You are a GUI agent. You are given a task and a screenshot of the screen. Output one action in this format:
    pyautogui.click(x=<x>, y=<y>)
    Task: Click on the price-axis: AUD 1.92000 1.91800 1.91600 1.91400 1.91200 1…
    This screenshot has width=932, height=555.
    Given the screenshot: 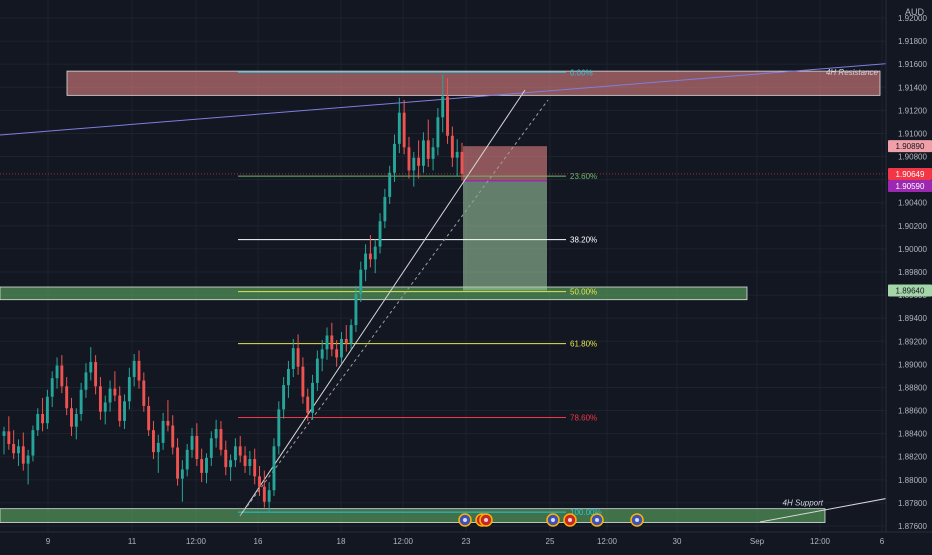 What is the action you would take?
    pyautogui.click(x=908, y=266)
    